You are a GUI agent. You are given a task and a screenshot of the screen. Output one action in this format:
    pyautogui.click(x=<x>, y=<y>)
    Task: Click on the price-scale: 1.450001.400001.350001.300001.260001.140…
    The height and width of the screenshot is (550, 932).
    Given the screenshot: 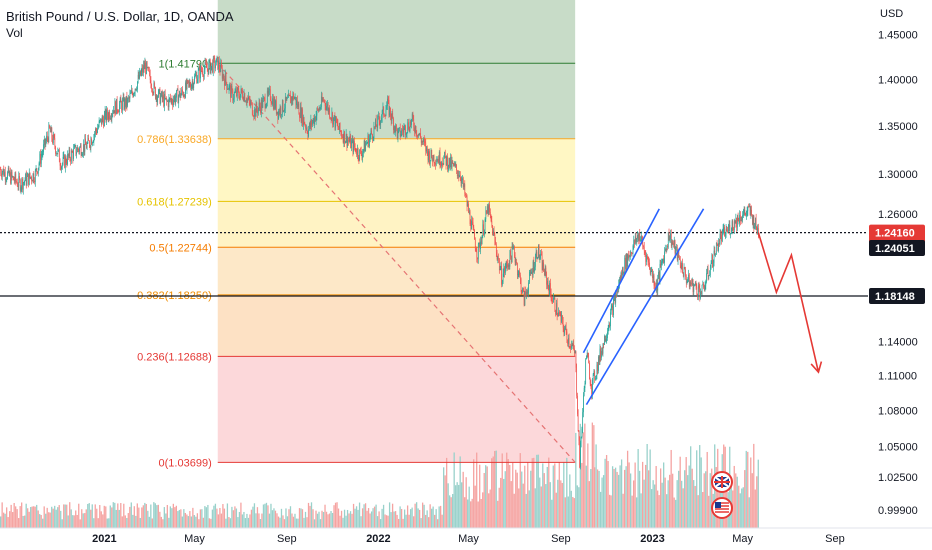 What is the action you would take?
    pyautogui.click(x=898, y=273)
    